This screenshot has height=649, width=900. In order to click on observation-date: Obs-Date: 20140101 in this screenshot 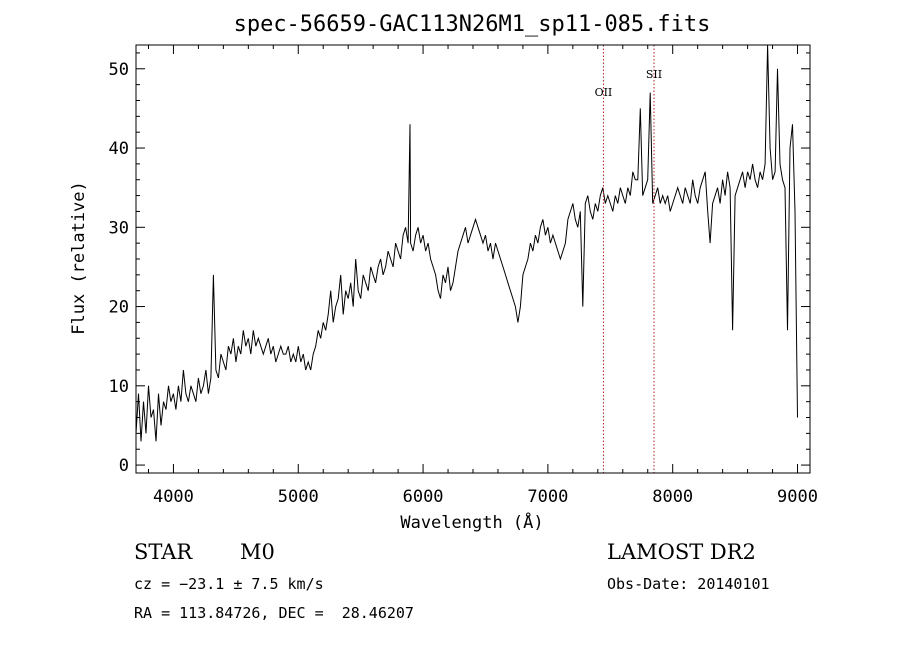, I will do `click(688, 584)`.